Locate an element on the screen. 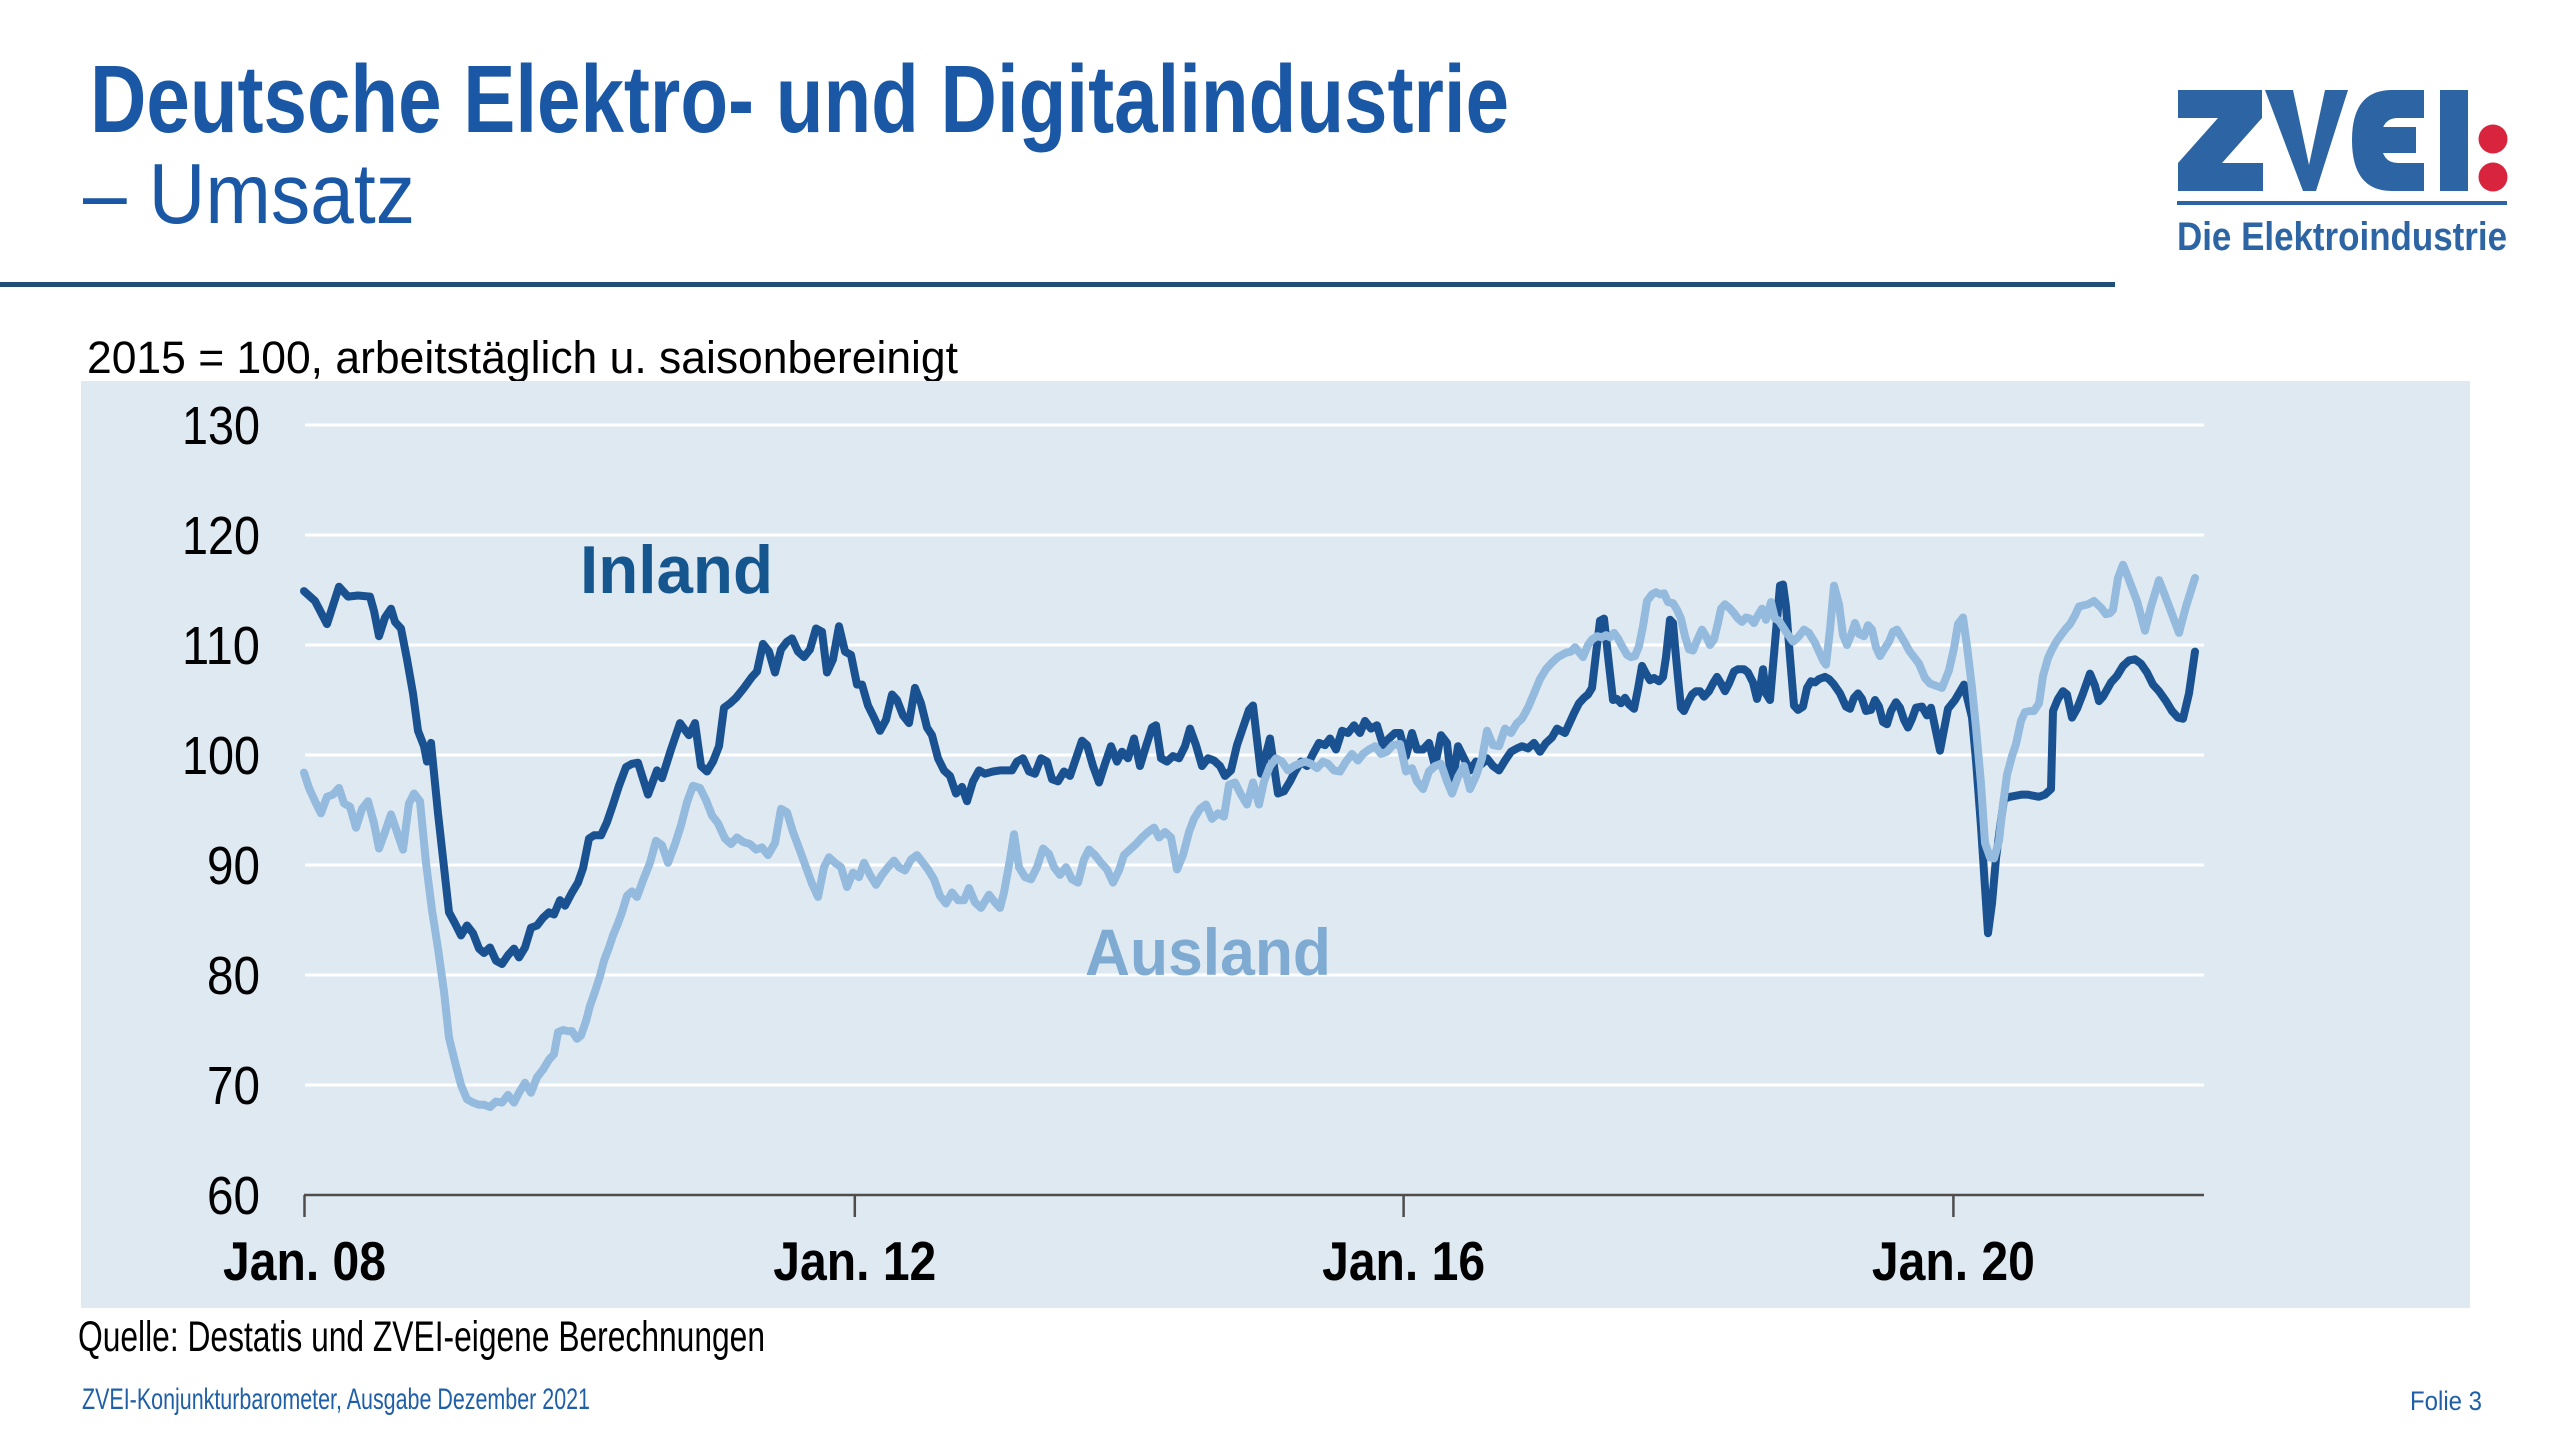 This screenshot has height=1440, width=2560. svg-text: Jan. 16 is located at coordinates (1403, 1261).